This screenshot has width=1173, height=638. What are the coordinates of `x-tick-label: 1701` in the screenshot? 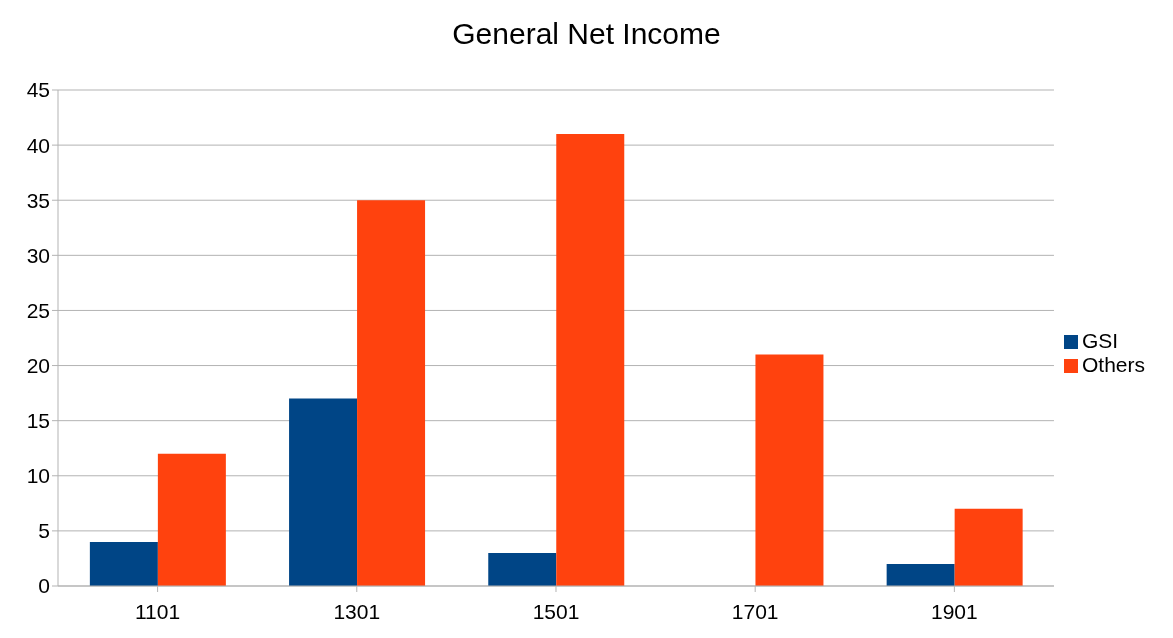 It's located at (755, 611).